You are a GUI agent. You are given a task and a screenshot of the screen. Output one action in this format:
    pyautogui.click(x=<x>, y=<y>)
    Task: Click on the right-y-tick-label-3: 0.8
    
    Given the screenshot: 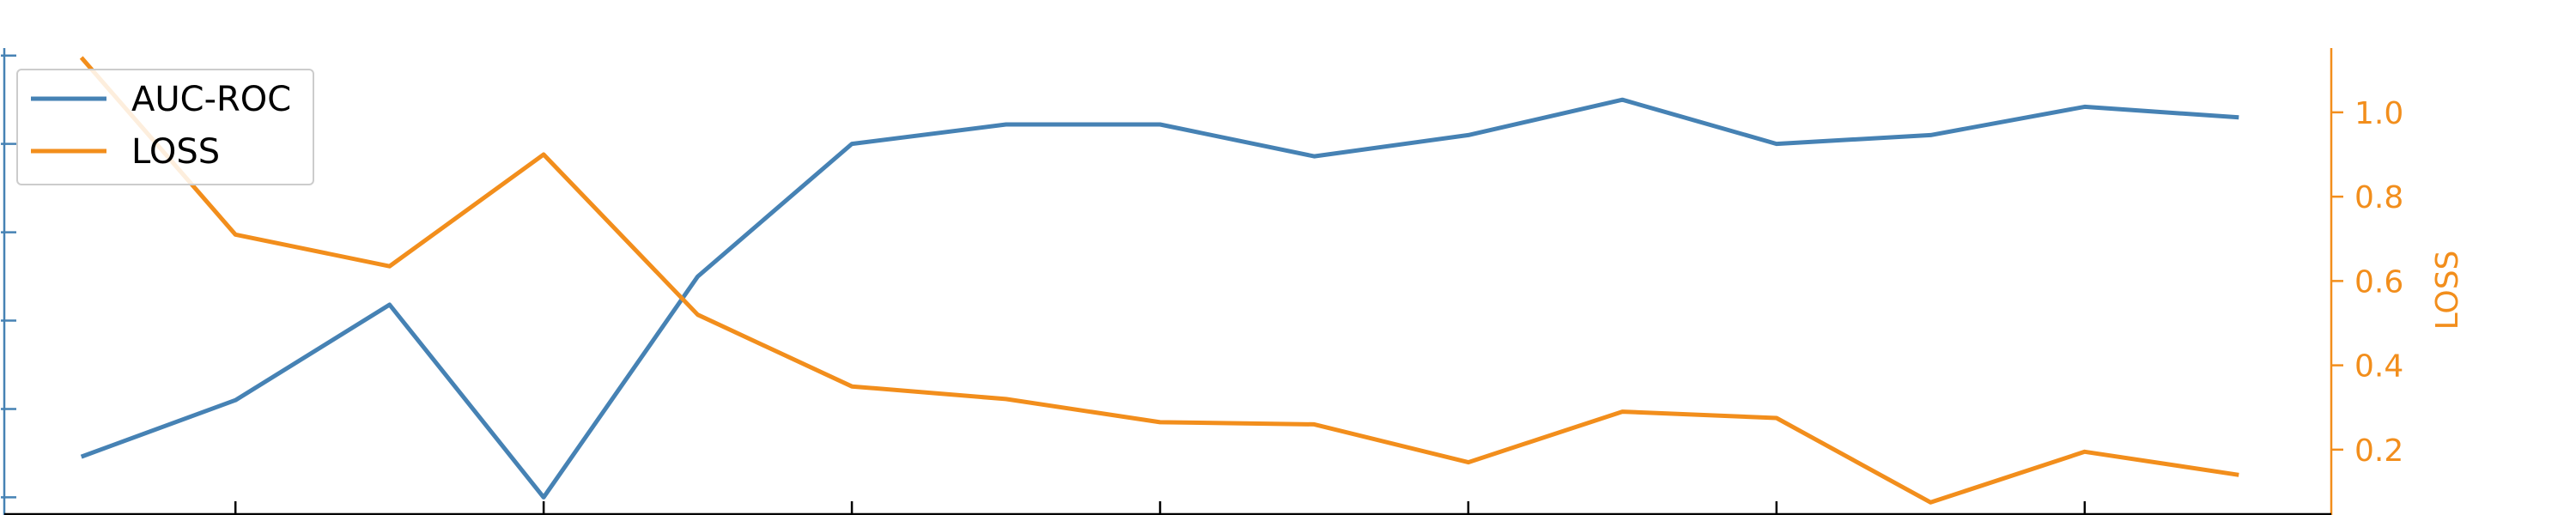 What is the action you would take?
    pyautogui.click(x=2378, y=197)
    